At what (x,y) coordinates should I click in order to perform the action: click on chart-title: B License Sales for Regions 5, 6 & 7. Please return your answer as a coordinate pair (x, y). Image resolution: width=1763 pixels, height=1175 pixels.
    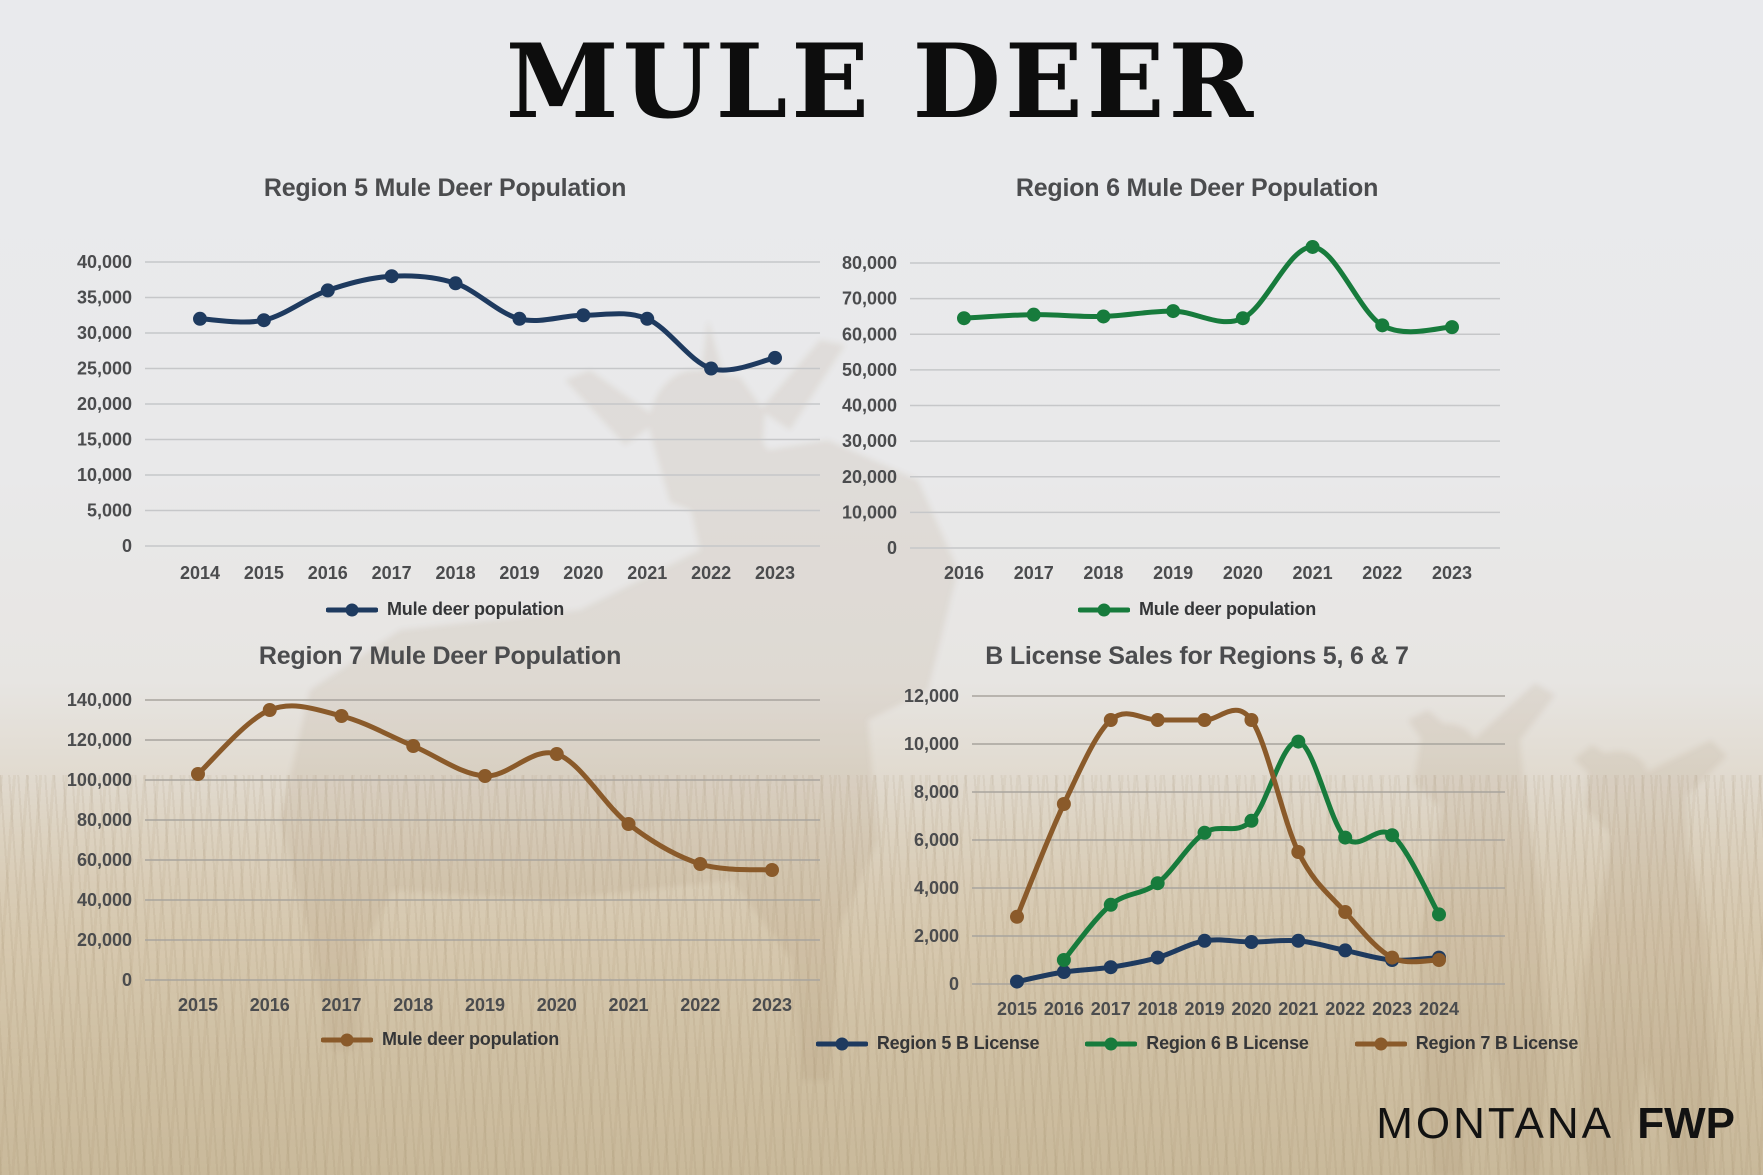
    Looking at the image, I should click on (1197, 656).